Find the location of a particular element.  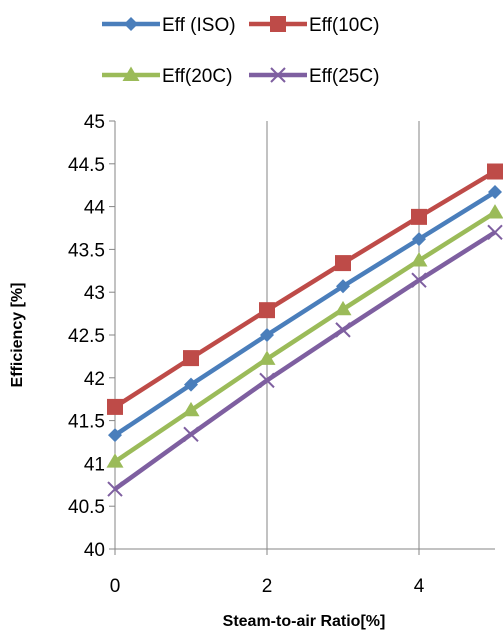

x-tick-label: 2 is located at coordinates (267, 586).